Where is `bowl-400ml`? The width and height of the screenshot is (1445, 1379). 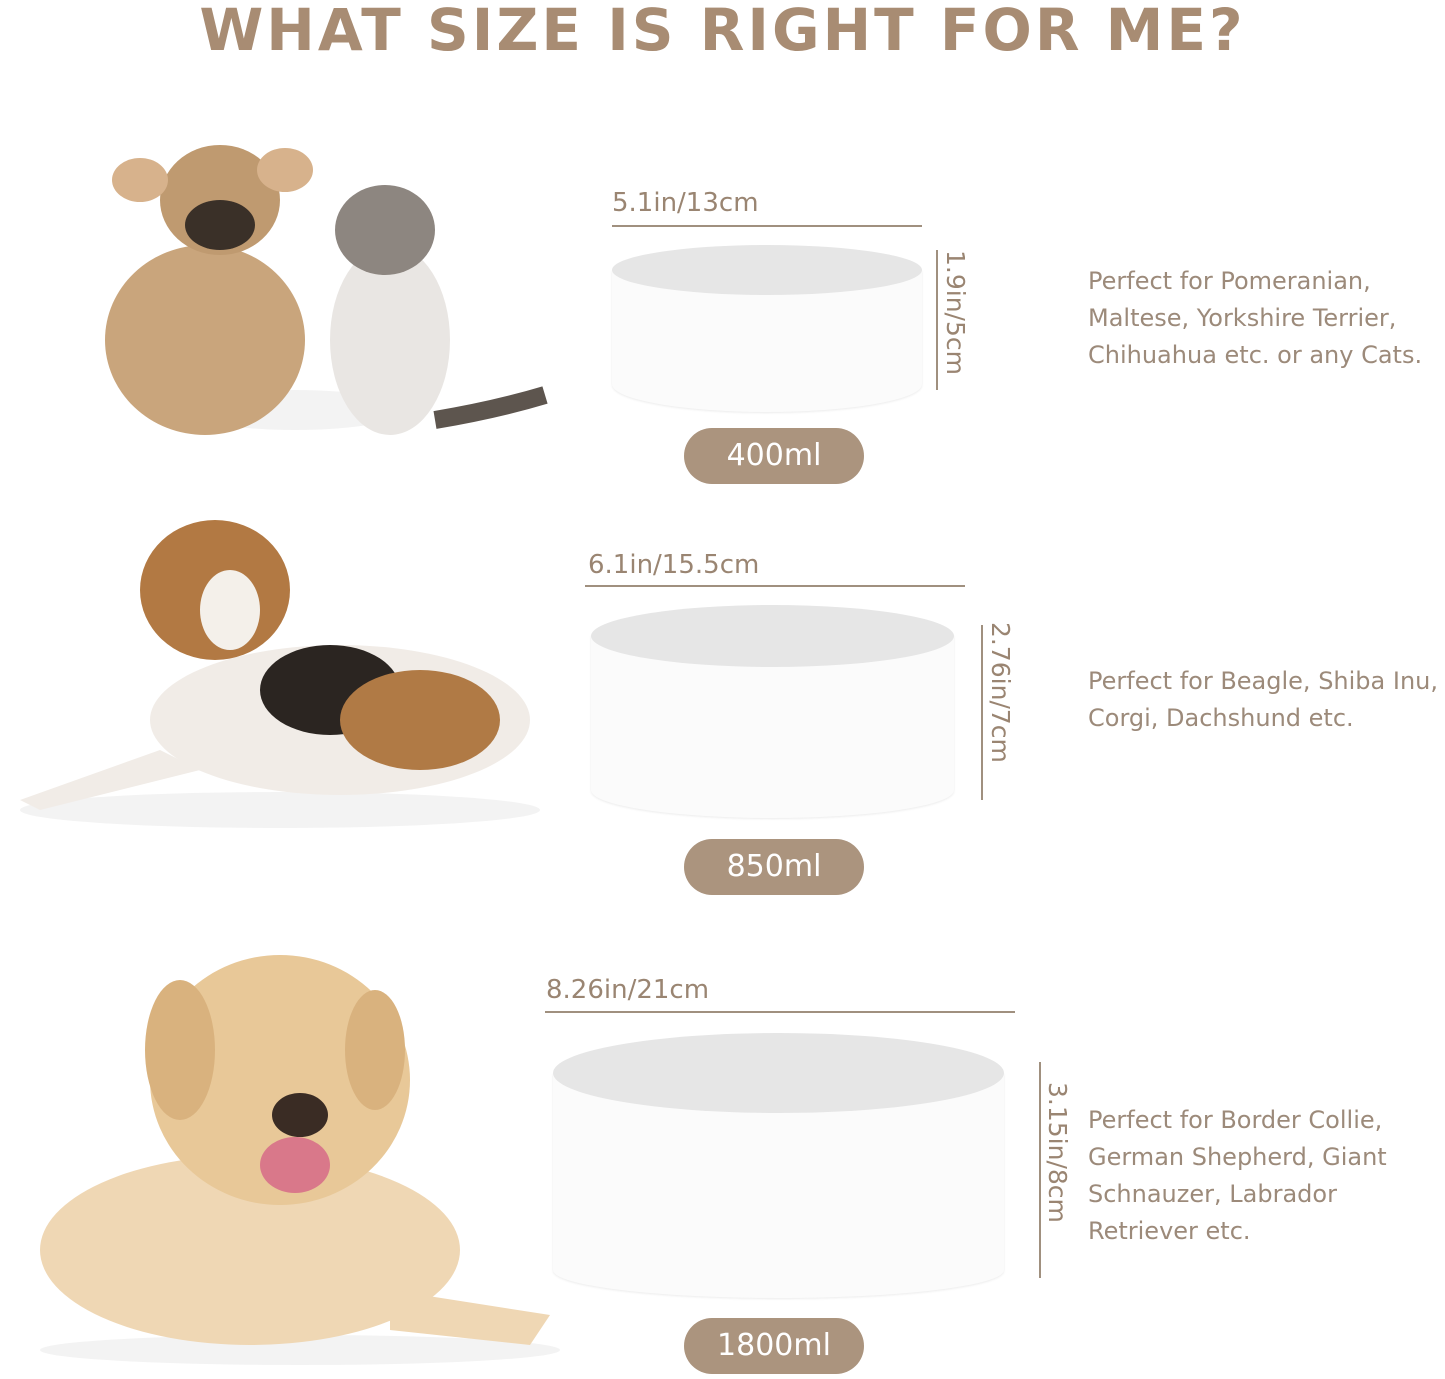 bowl-400ml is located at coordinates (767, 328).